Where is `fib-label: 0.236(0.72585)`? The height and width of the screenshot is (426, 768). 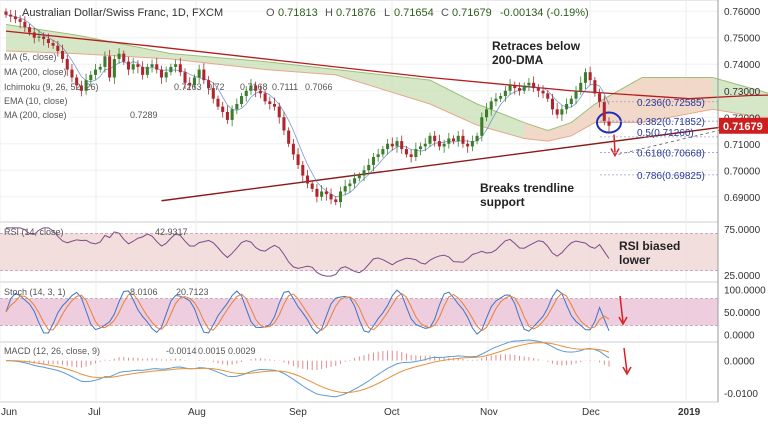
fib-label: 0.236(0.72585) is located at coordinates (671, 103).